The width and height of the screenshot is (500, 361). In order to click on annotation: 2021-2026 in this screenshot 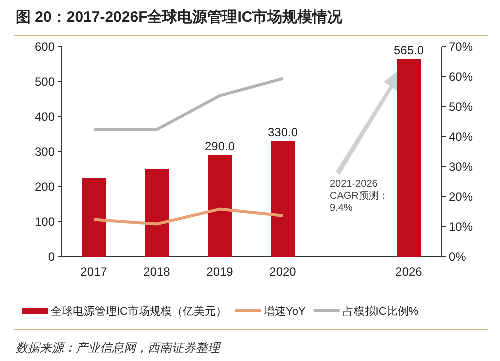, I will do `click(354, 184)`.